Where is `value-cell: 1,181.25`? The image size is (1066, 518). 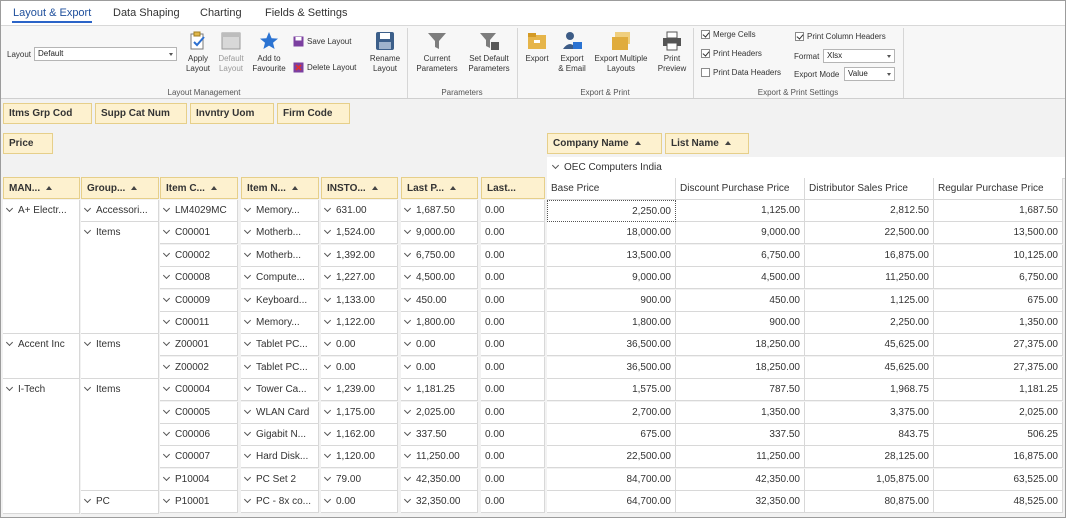 value-cell: 1,181.25 is located at coordinates (998, 390).